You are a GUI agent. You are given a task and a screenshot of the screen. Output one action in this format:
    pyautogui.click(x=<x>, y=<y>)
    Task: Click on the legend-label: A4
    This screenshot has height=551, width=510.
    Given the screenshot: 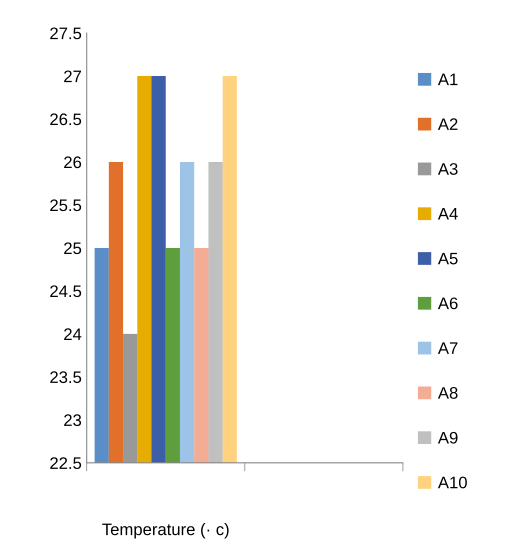 What is the action you would take?
    pyautogui.click(x=448, y=214)
    